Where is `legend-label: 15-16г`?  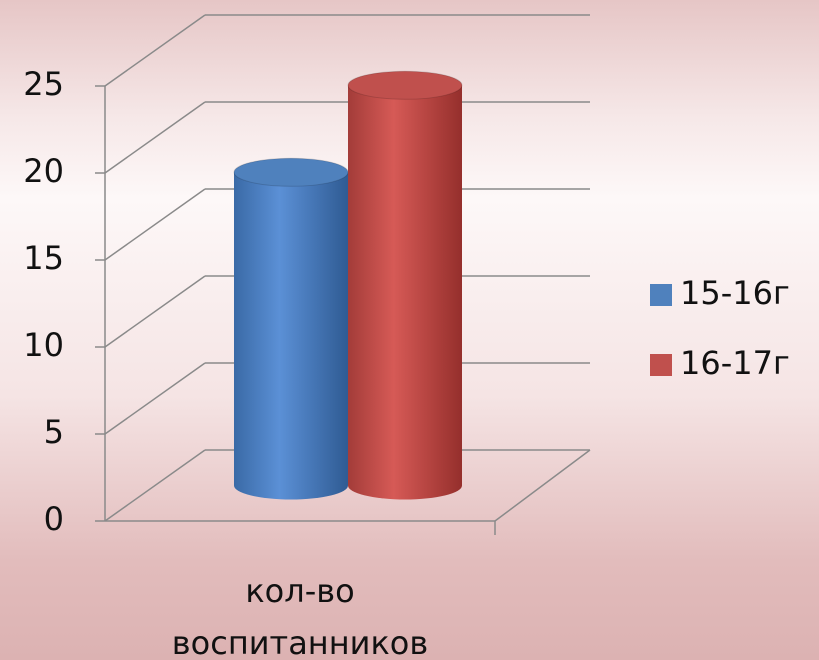
legend-label: 15-16г is located at coordinates (735, 293).